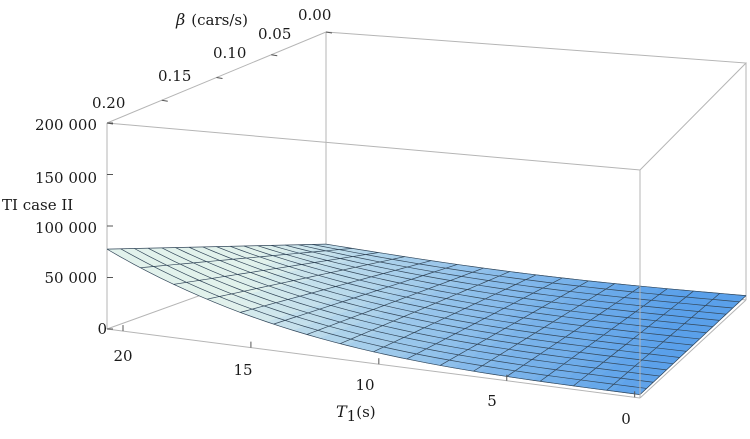 Image resolution: width=750 pixels, height=439 pixels. Describe the element at coordinates (174, 76) in the screenshot. I see `beta-tick-3: 0.15` at that location.